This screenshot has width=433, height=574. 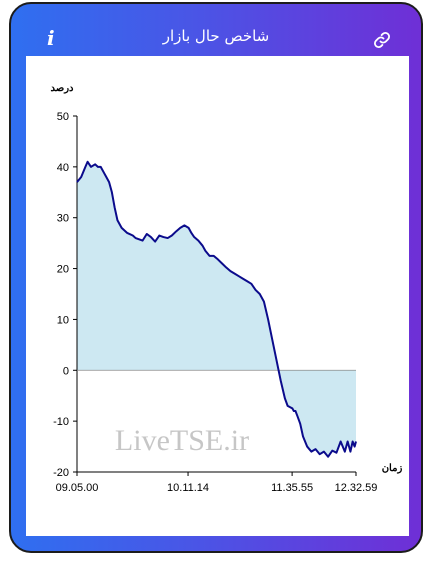 I want to click on y-axis-label: درصد, so click(x=62, y=88).